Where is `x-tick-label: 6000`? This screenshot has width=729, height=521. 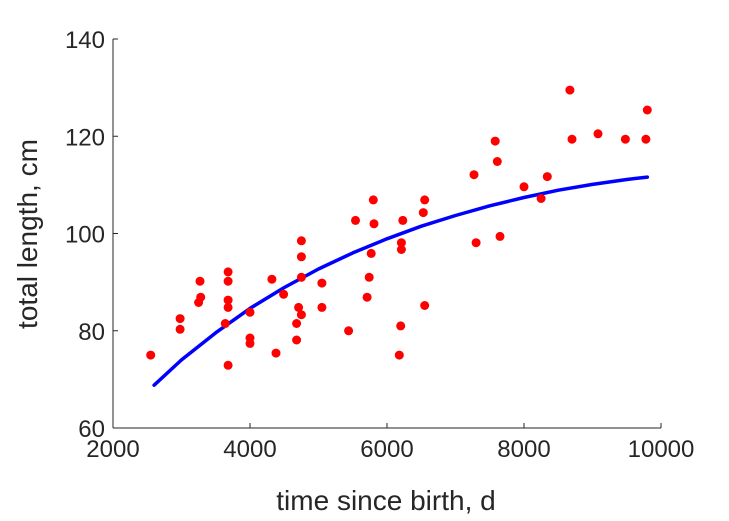 x-tick-label: 6000 is located at coordinates (386, 449).